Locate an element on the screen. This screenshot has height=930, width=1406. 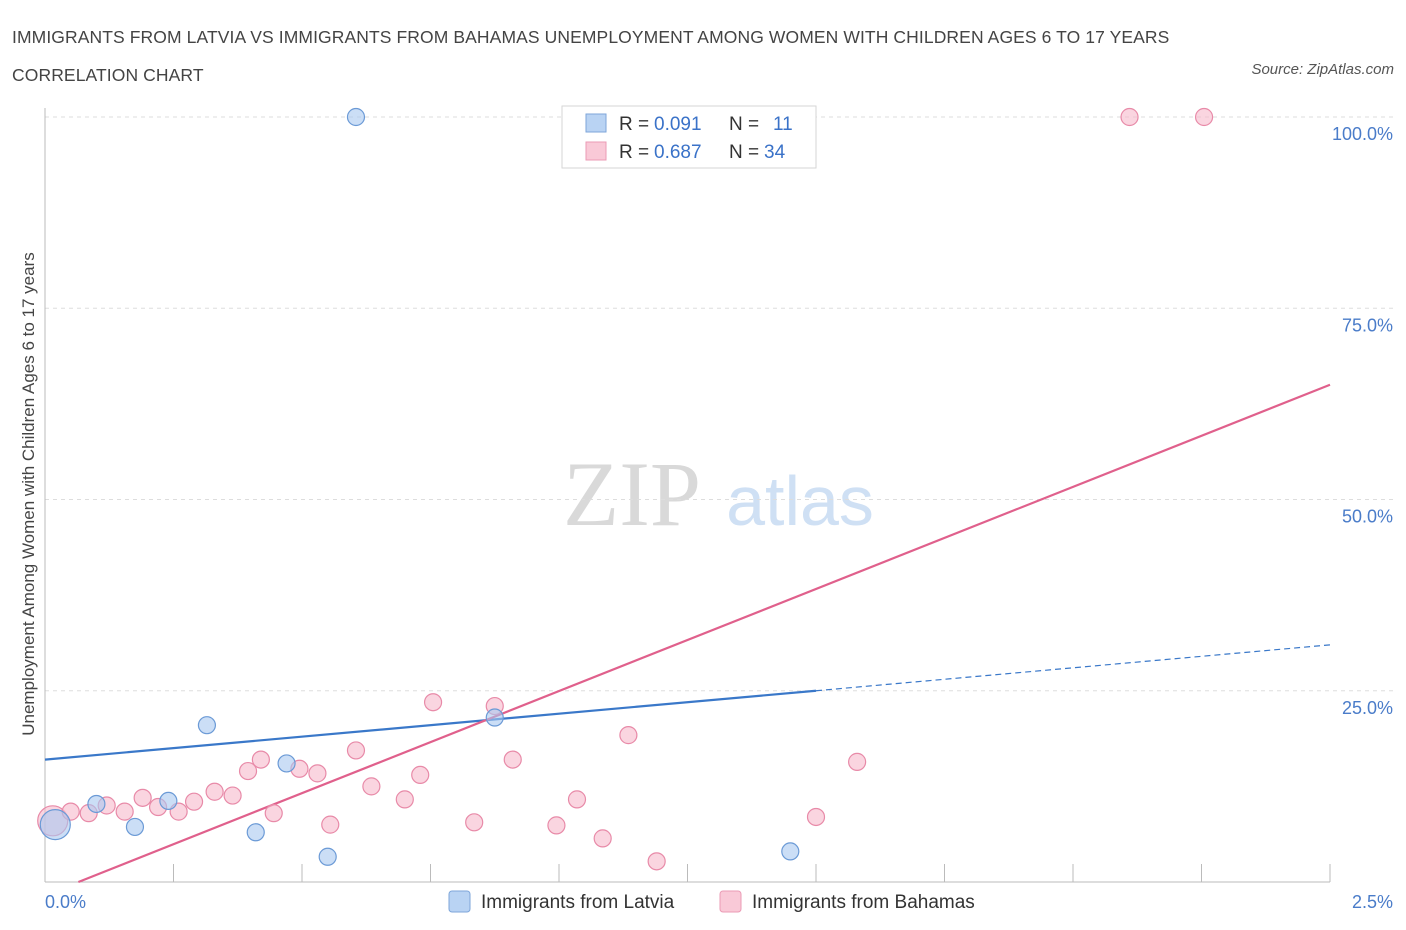
y-tick-label-25: 25.0% is located at coordinates (1367, 708).